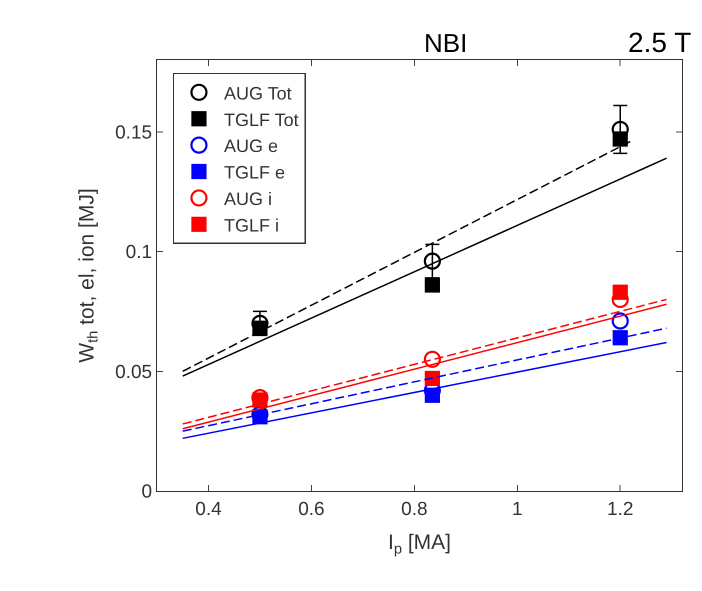 This screenshot has width=702, height=591. I want to click on legend-label: TGLF Tot, so click(261, 120).